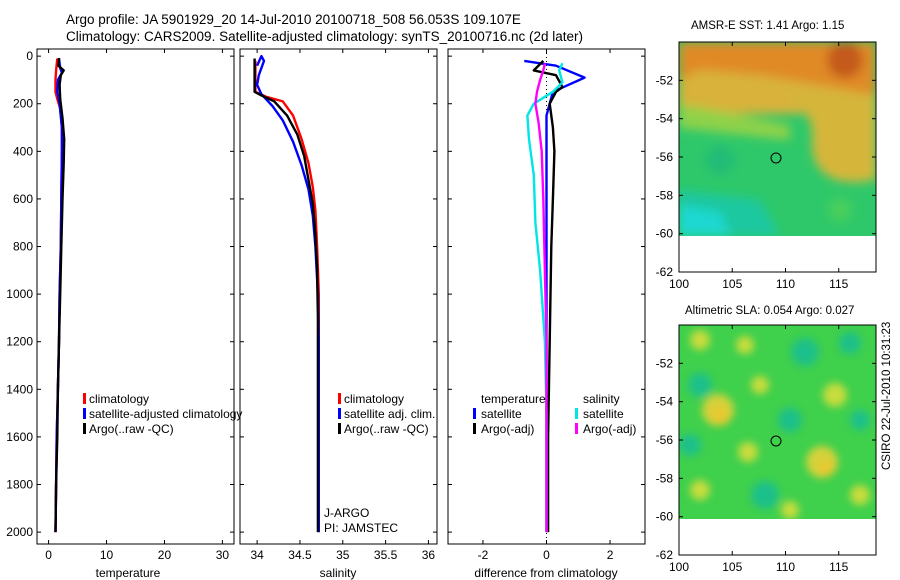  Describe the element at coordinates (23, 151) in the screenshot. I see `y-tick-label: 400` at that location.